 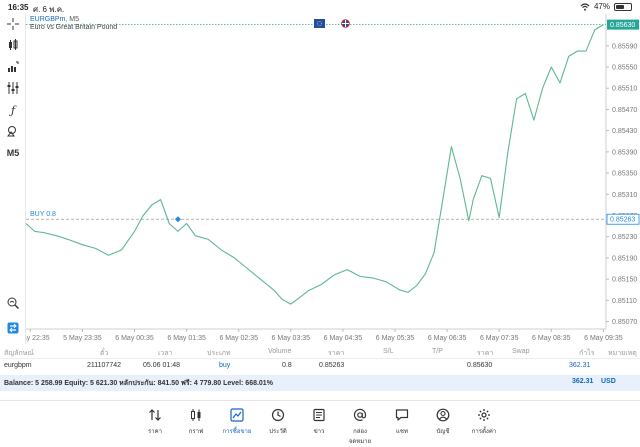 I want to click on account-currency: USD, so click(x=608, y=381).